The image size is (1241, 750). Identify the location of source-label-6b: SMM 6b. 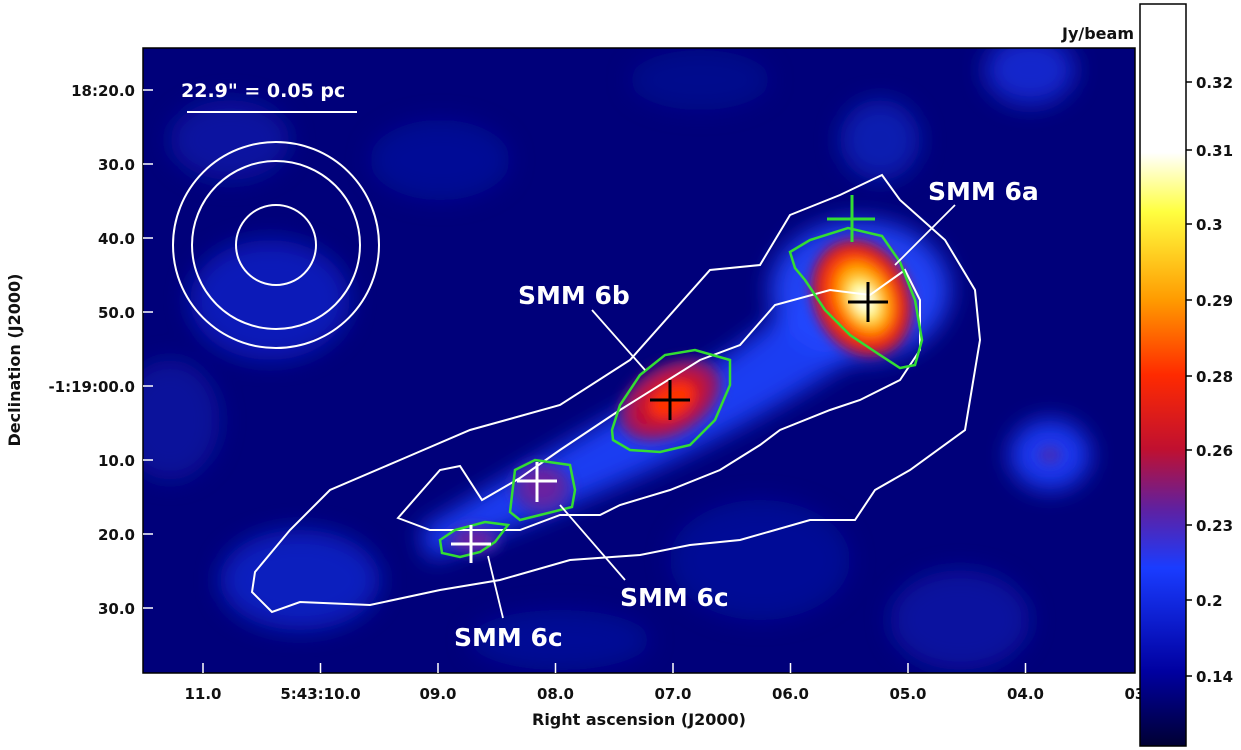
(574, 295).